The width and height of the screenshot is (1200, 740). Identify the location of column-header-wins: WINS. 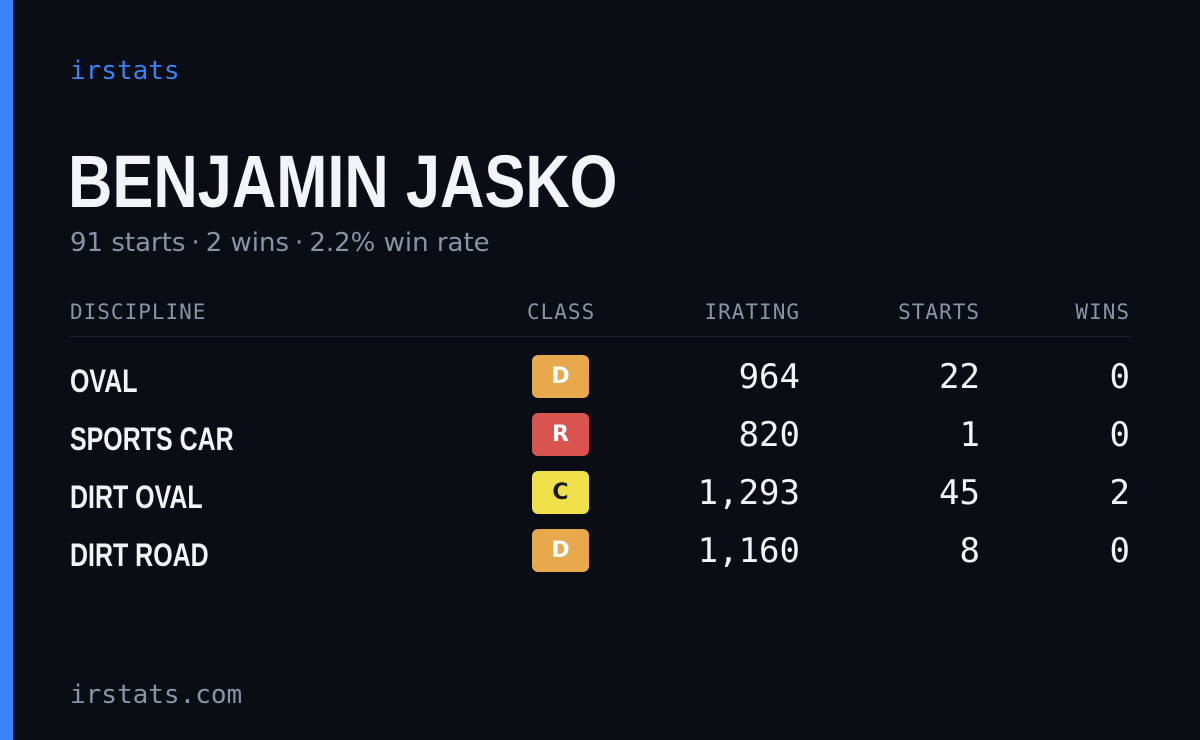
(1102, 312).